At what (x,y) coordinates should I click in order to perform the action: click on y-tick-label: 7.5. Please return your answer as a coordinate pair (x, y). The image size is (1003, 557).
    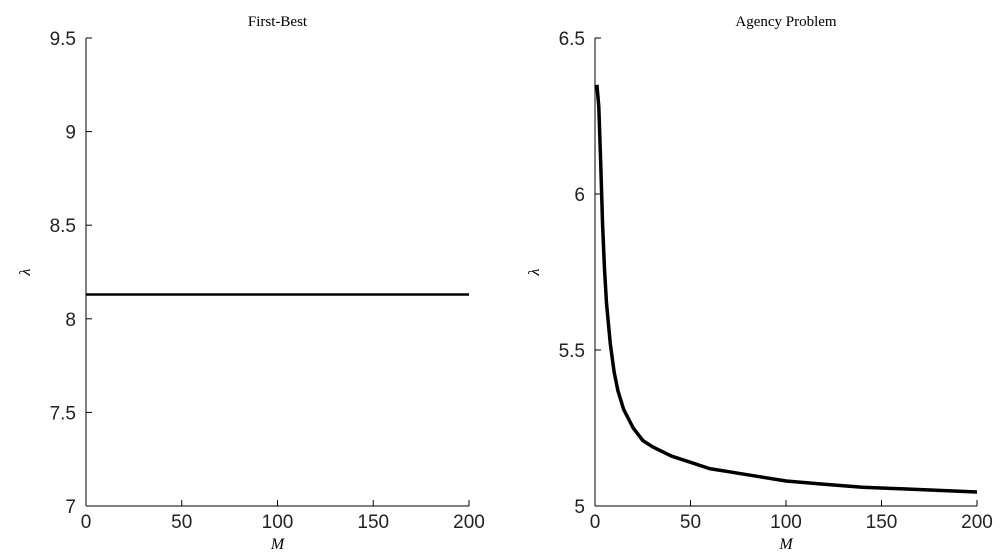
    Looking at the image, I should click on (63, 413).